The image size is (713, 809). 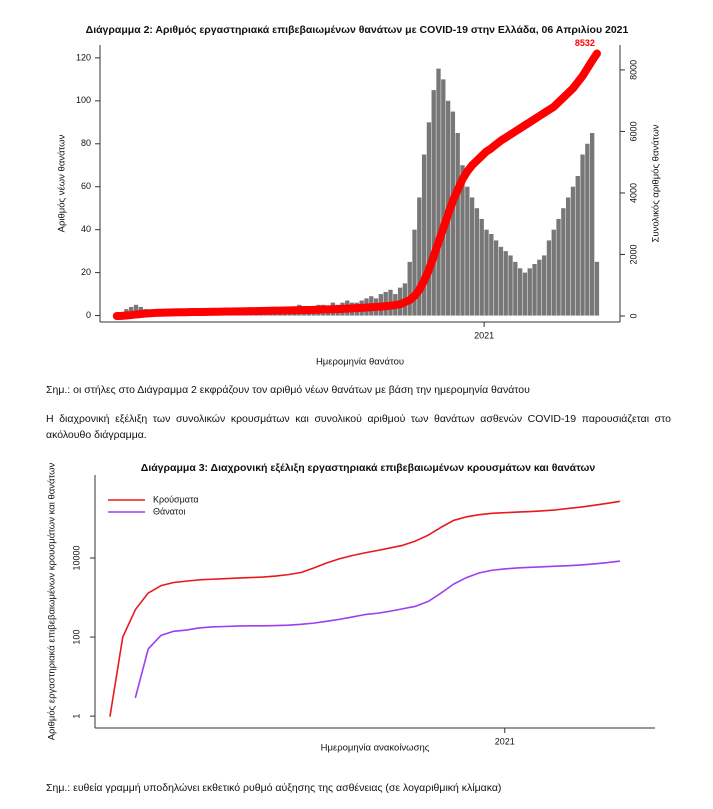 I want to click on line, so click(x=377, y=629).